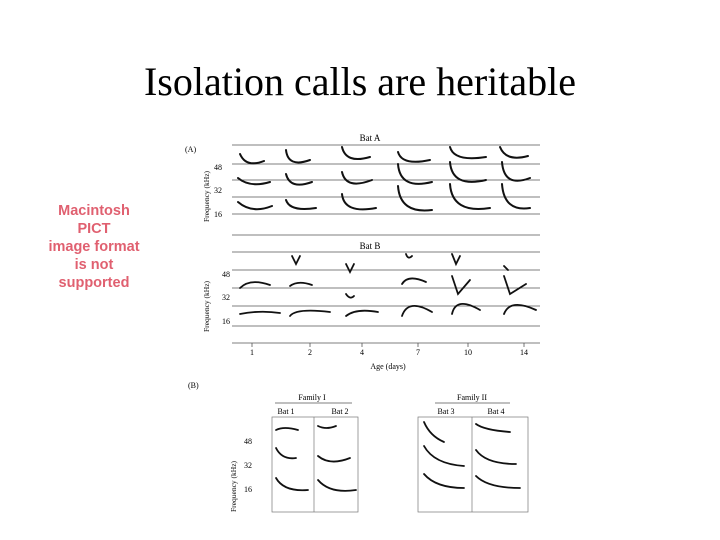  Describe the element at coordinates (370, 246) in the screenshot. I see `bat-b-title: Bat B` at that location.